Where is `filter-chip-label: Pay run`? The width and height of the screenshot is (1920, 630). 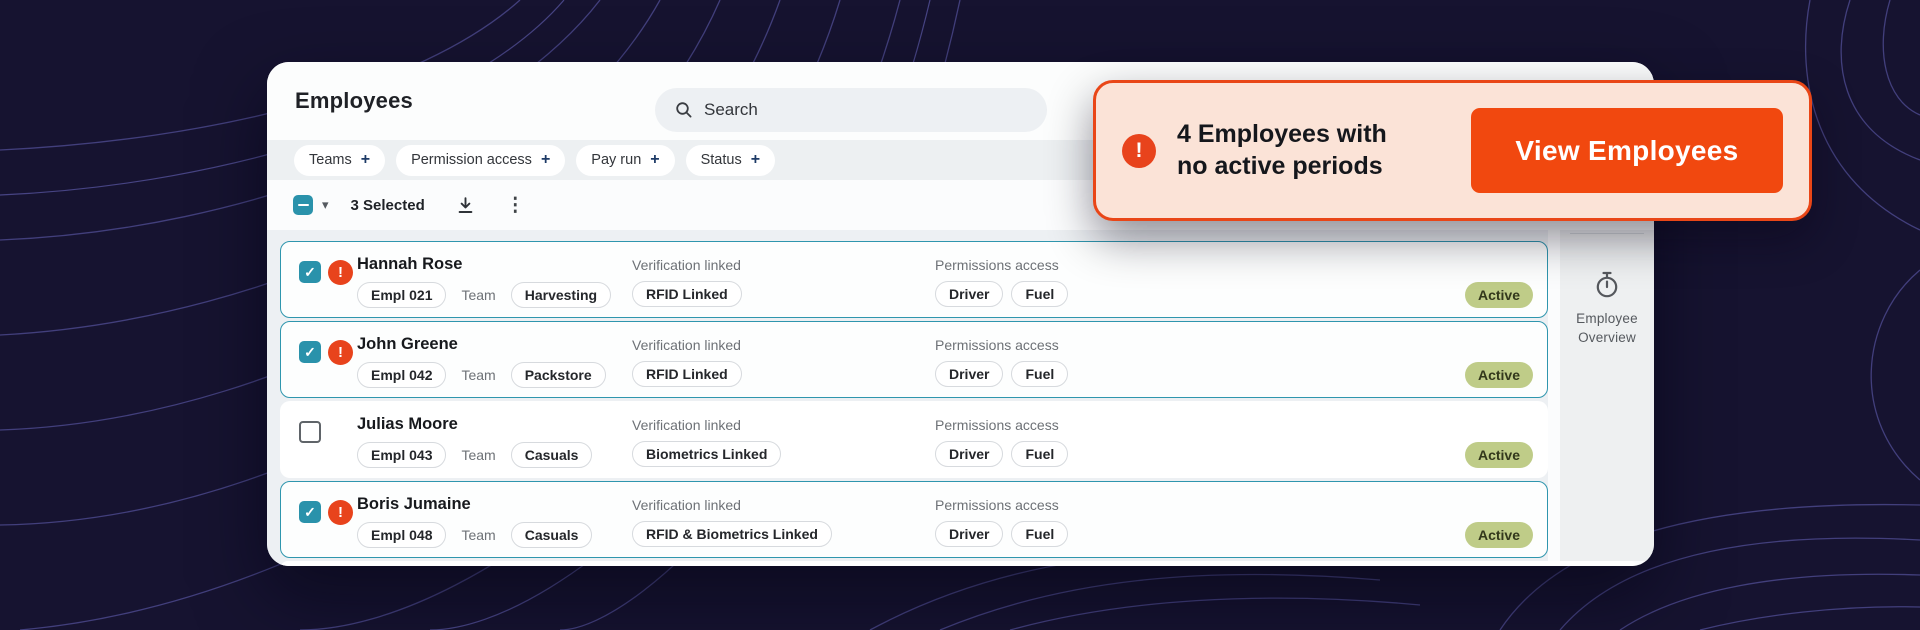
filter-chip-label: Pay run is located at coordinates (616, 160).